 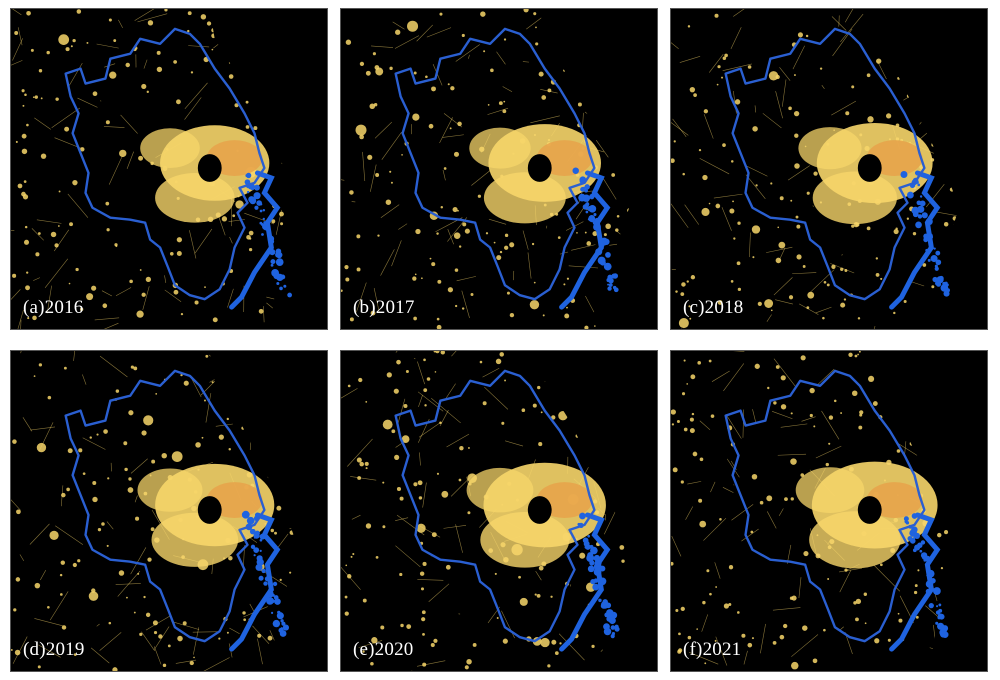 What do you see at coordinates (383, 649) in the screenshot?
I see `panel-label: (e)2020` at bounding box center [383, 649].